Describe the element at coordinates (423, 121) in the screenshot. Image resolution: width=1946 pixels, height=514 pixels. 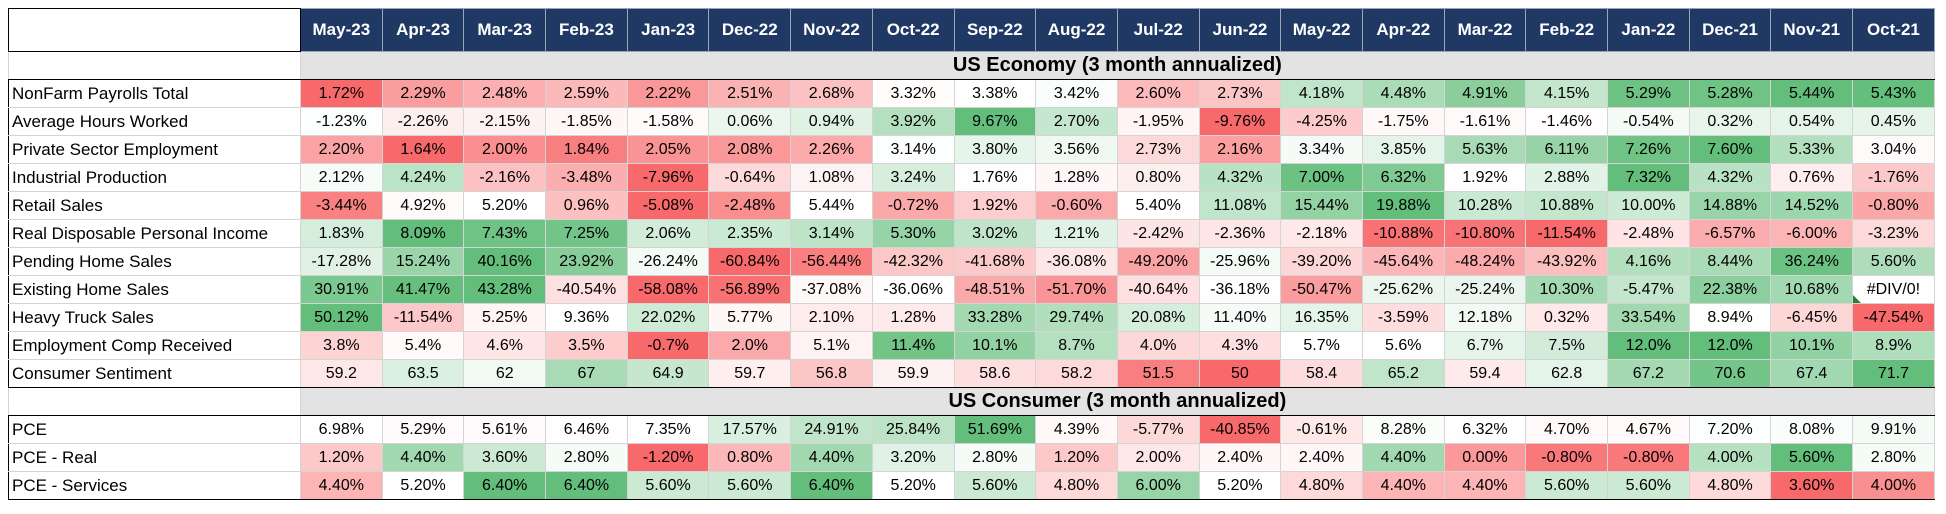
I see `table-cell: -2.26%` at that location.